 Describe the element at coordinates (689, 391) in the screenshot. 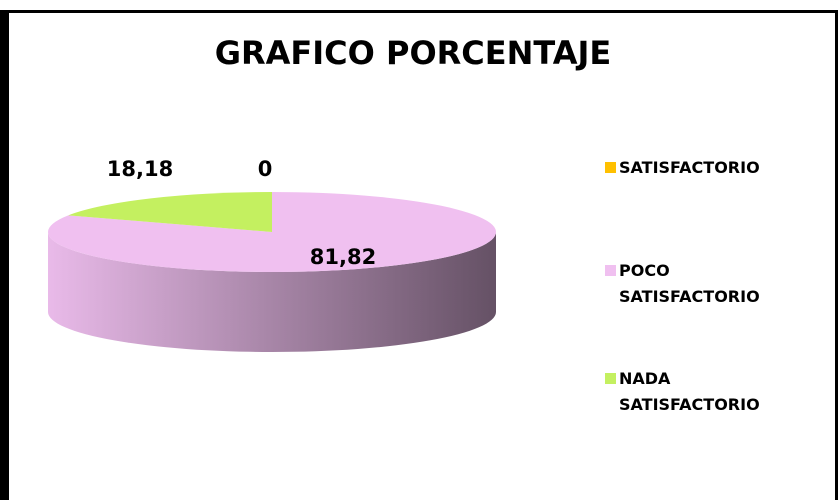

I see `legend-label: NADA SATISFACTORIO` at that location.